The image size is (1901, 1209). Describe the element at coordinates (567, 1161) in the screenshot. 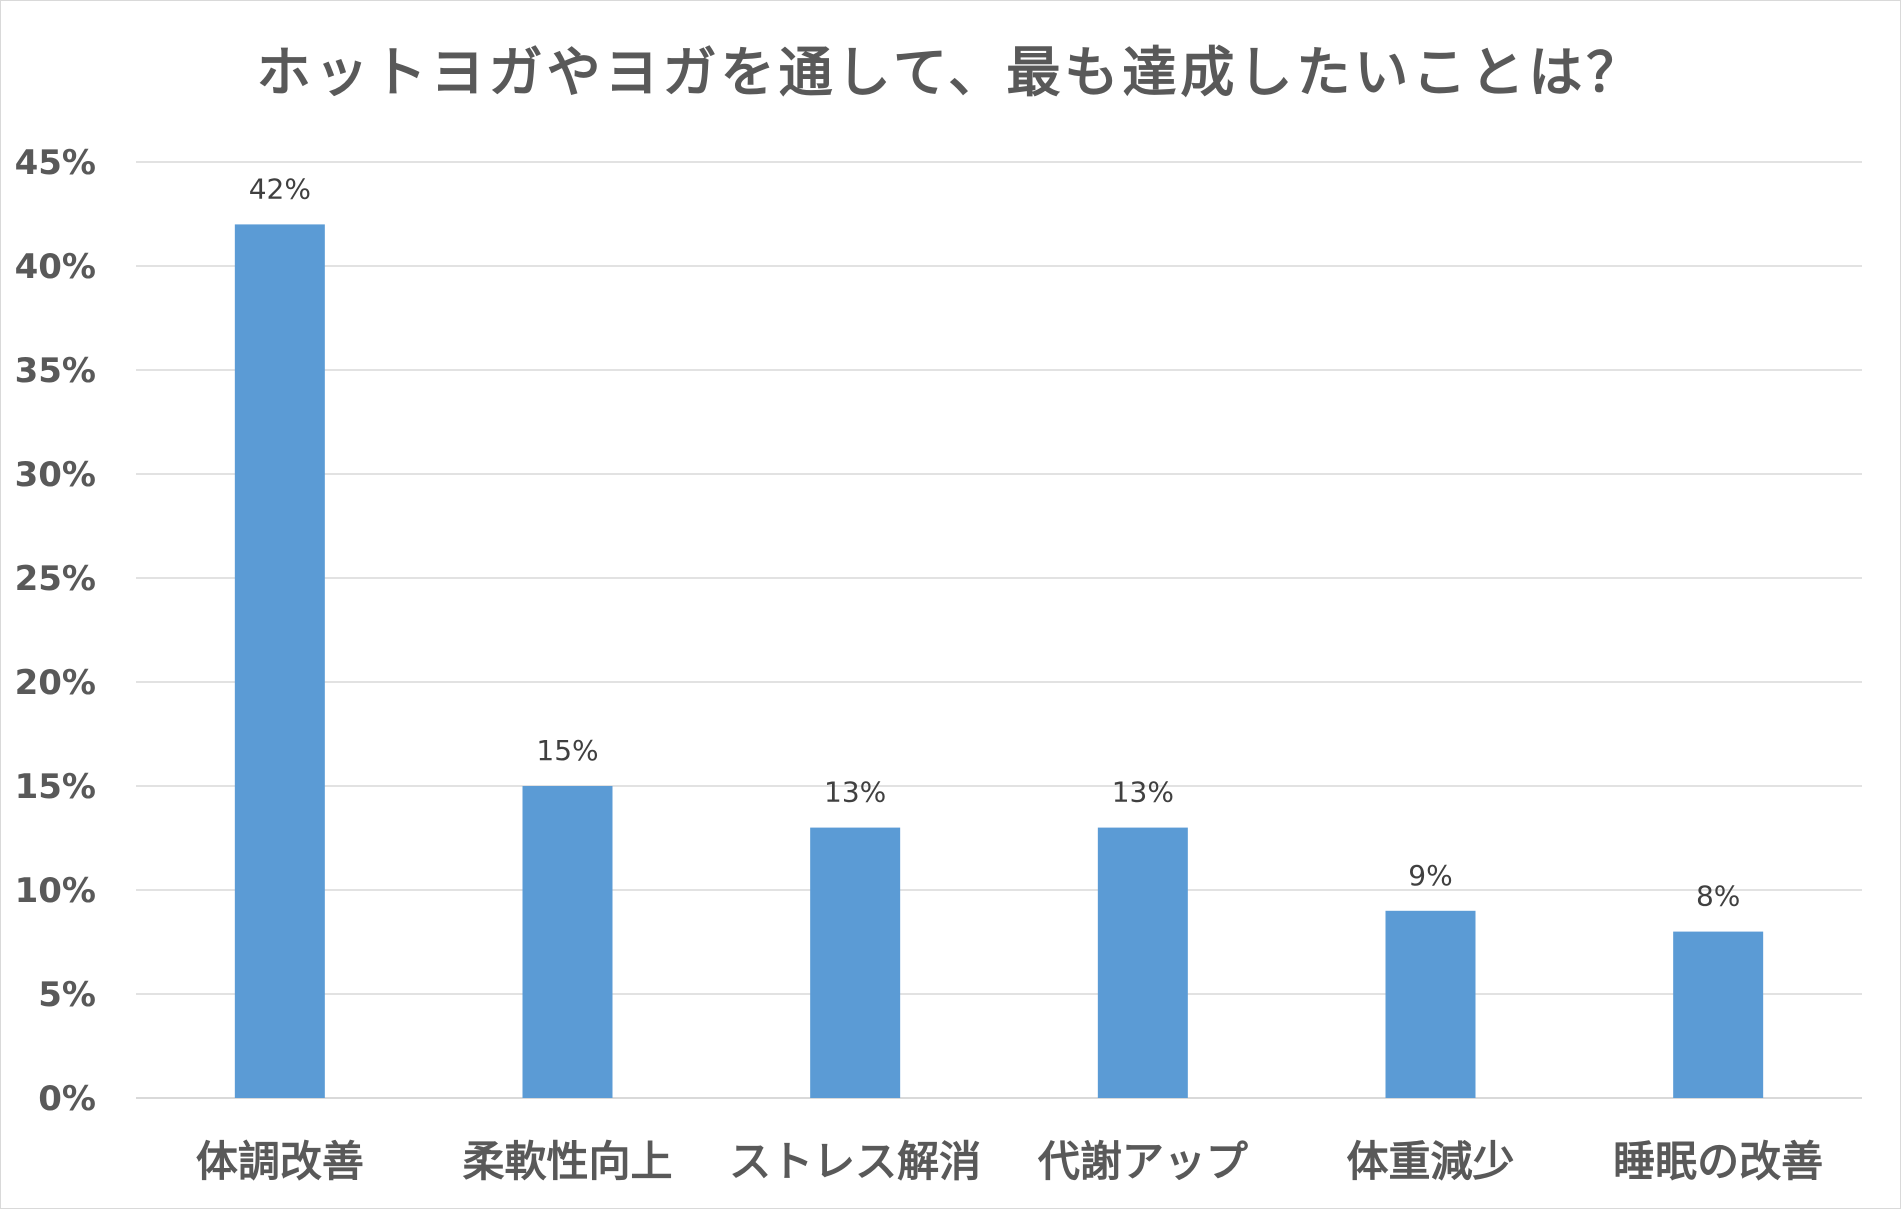

I see `x-tick-label: 柔軟性向上` at that location.